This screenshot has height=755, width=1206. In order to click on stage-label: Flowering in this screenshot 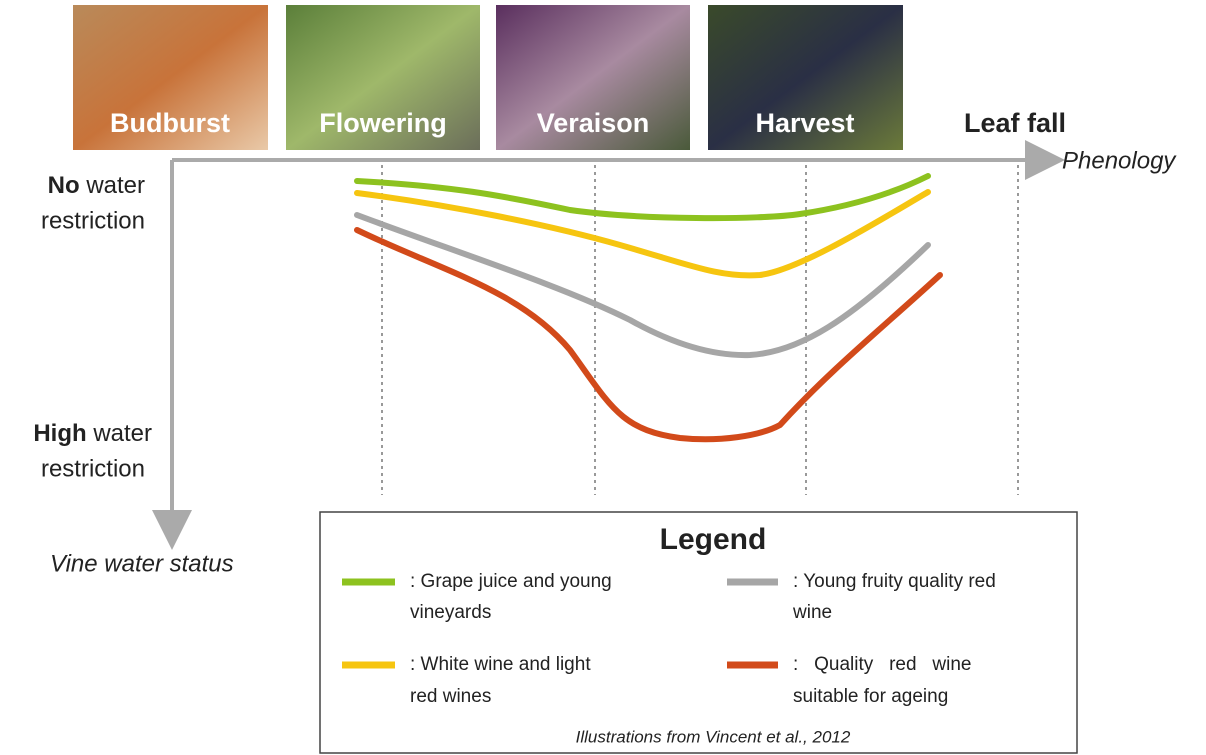, I will do `click(383, 123)`.